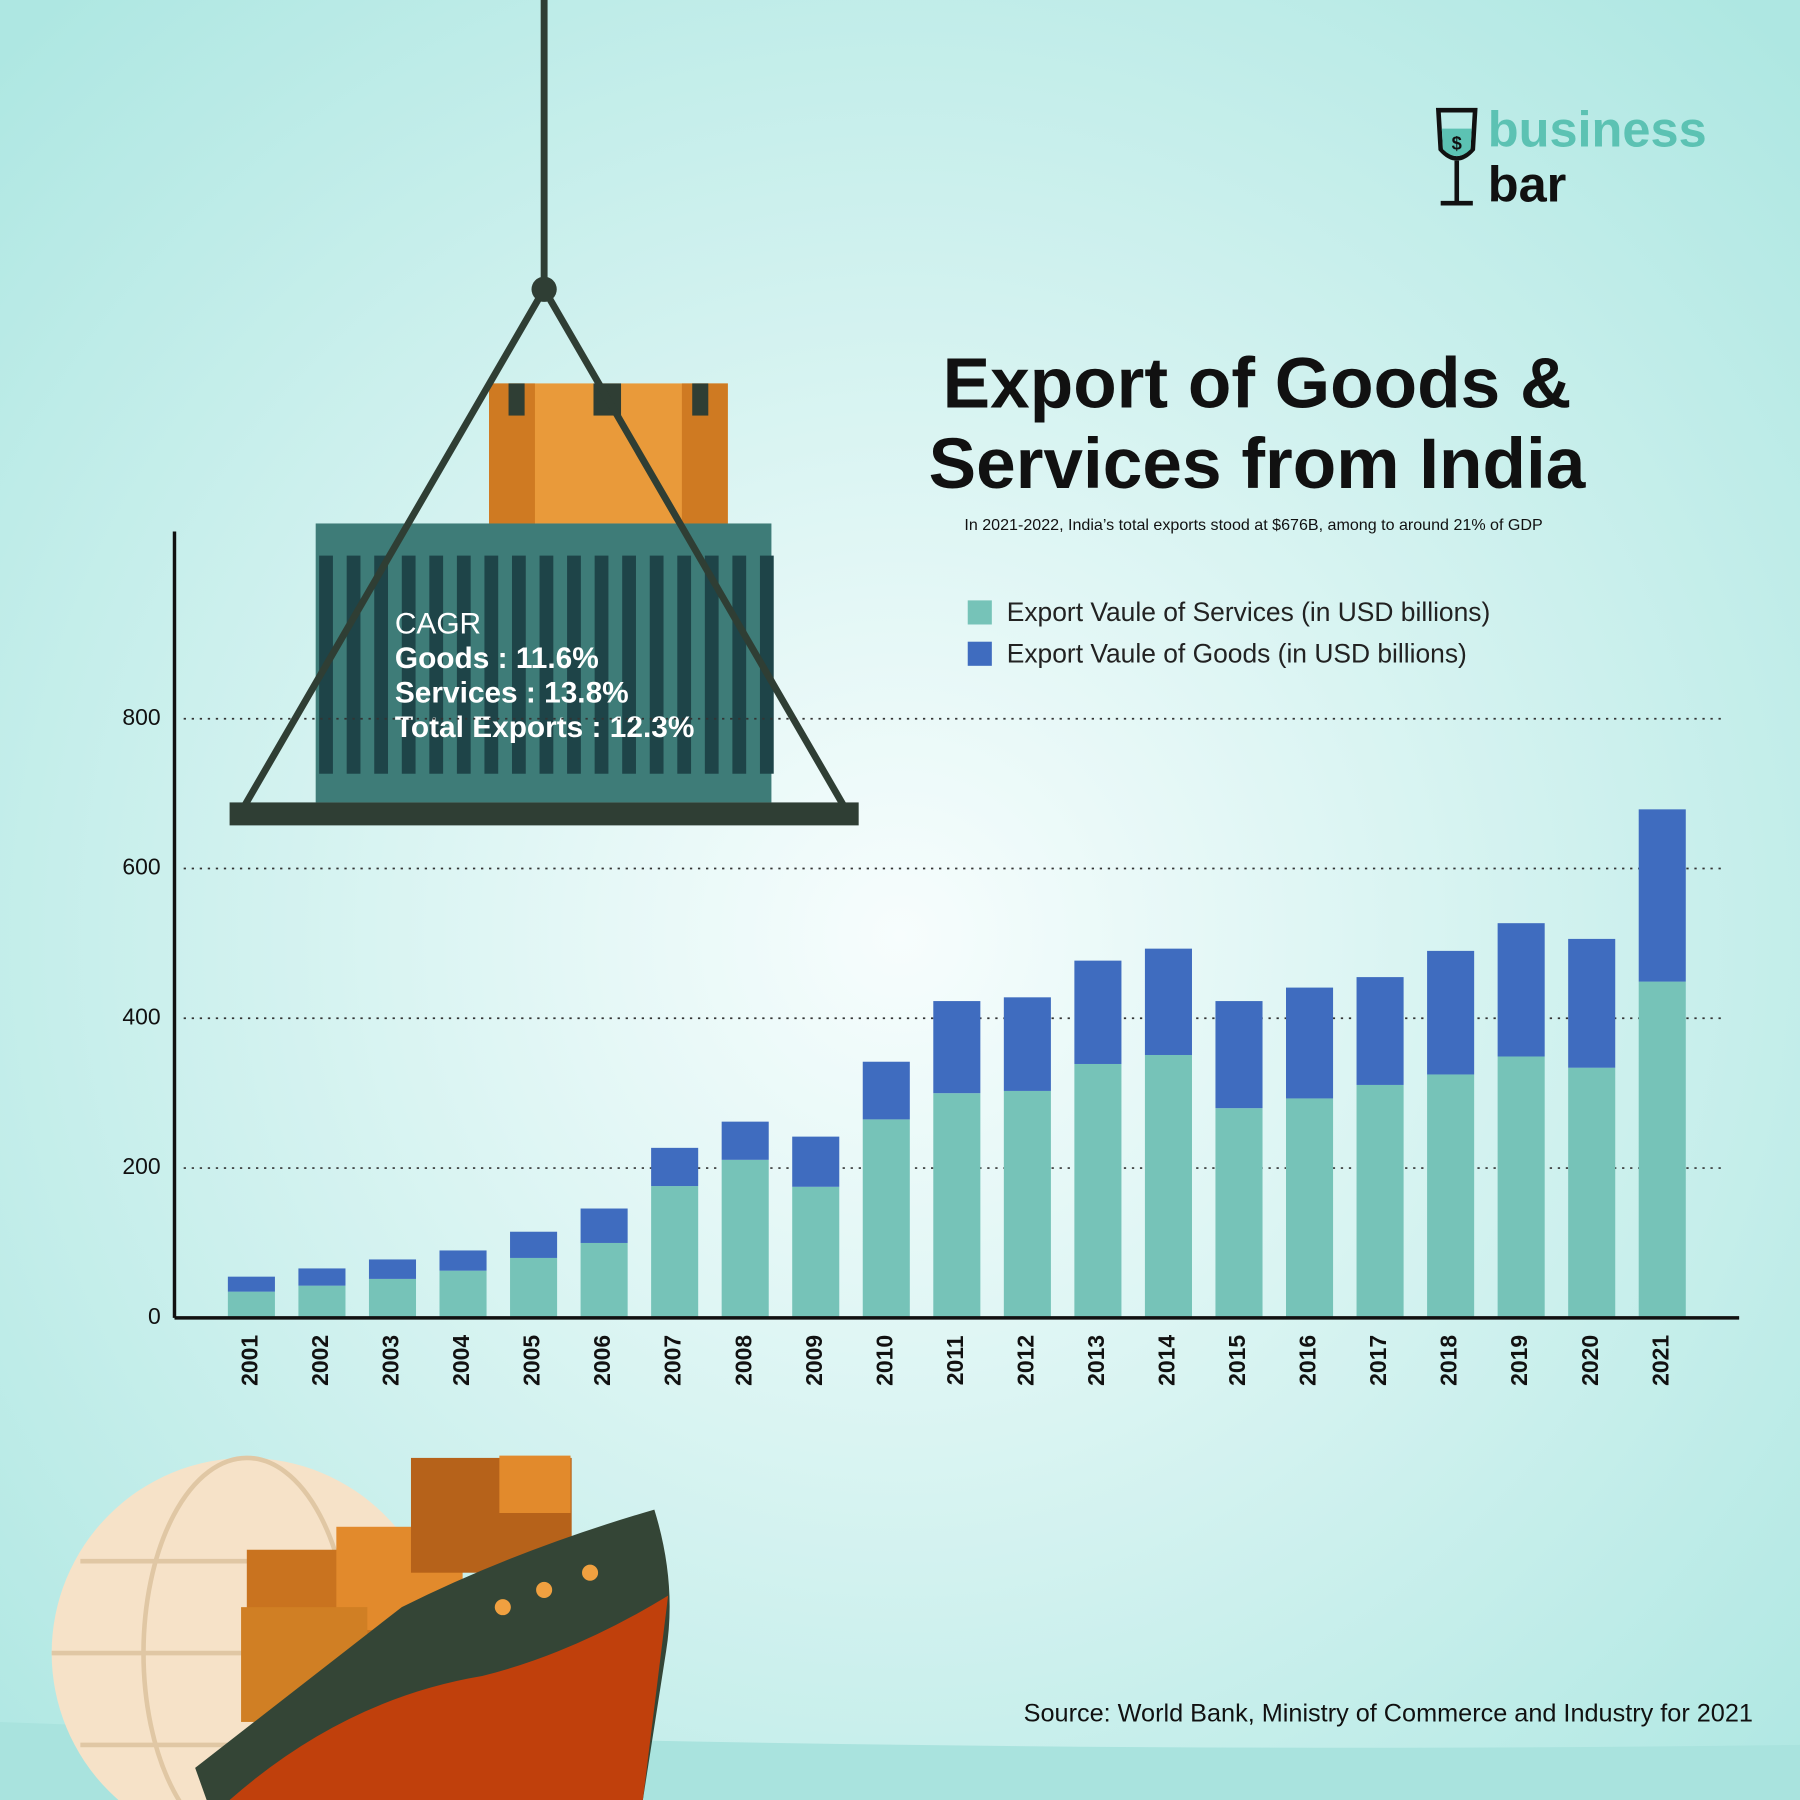 The height and width of the screenshot is (1800, 1800). Describe the element at coordinates (141, 1016) in the screenshot. I see `y-tick-label: 400` at that location.